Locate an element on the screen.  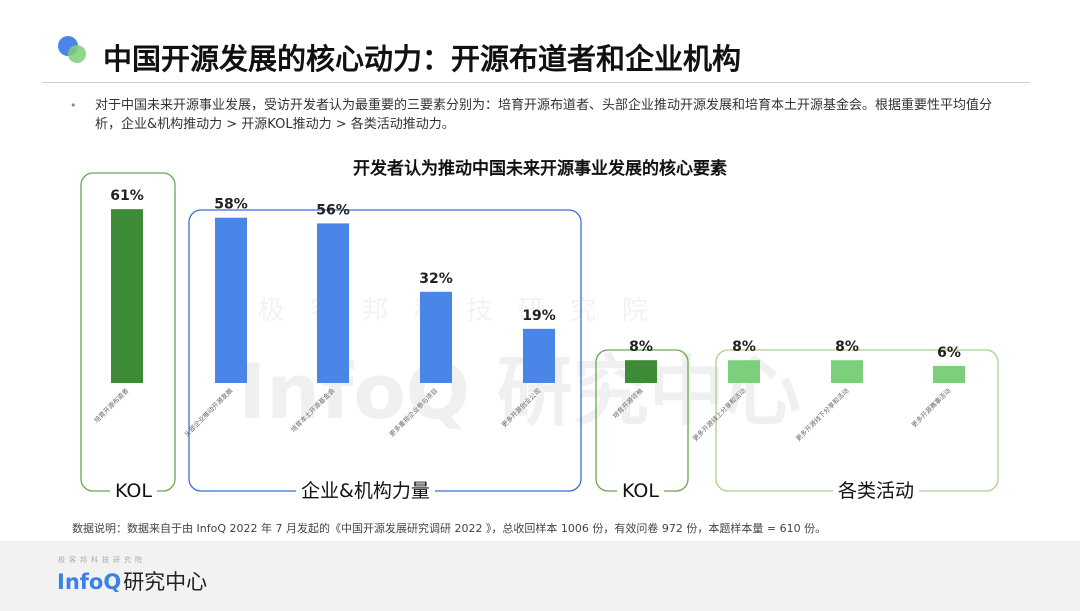
brand-name: InfoQ is located at coordinates (89, 582).